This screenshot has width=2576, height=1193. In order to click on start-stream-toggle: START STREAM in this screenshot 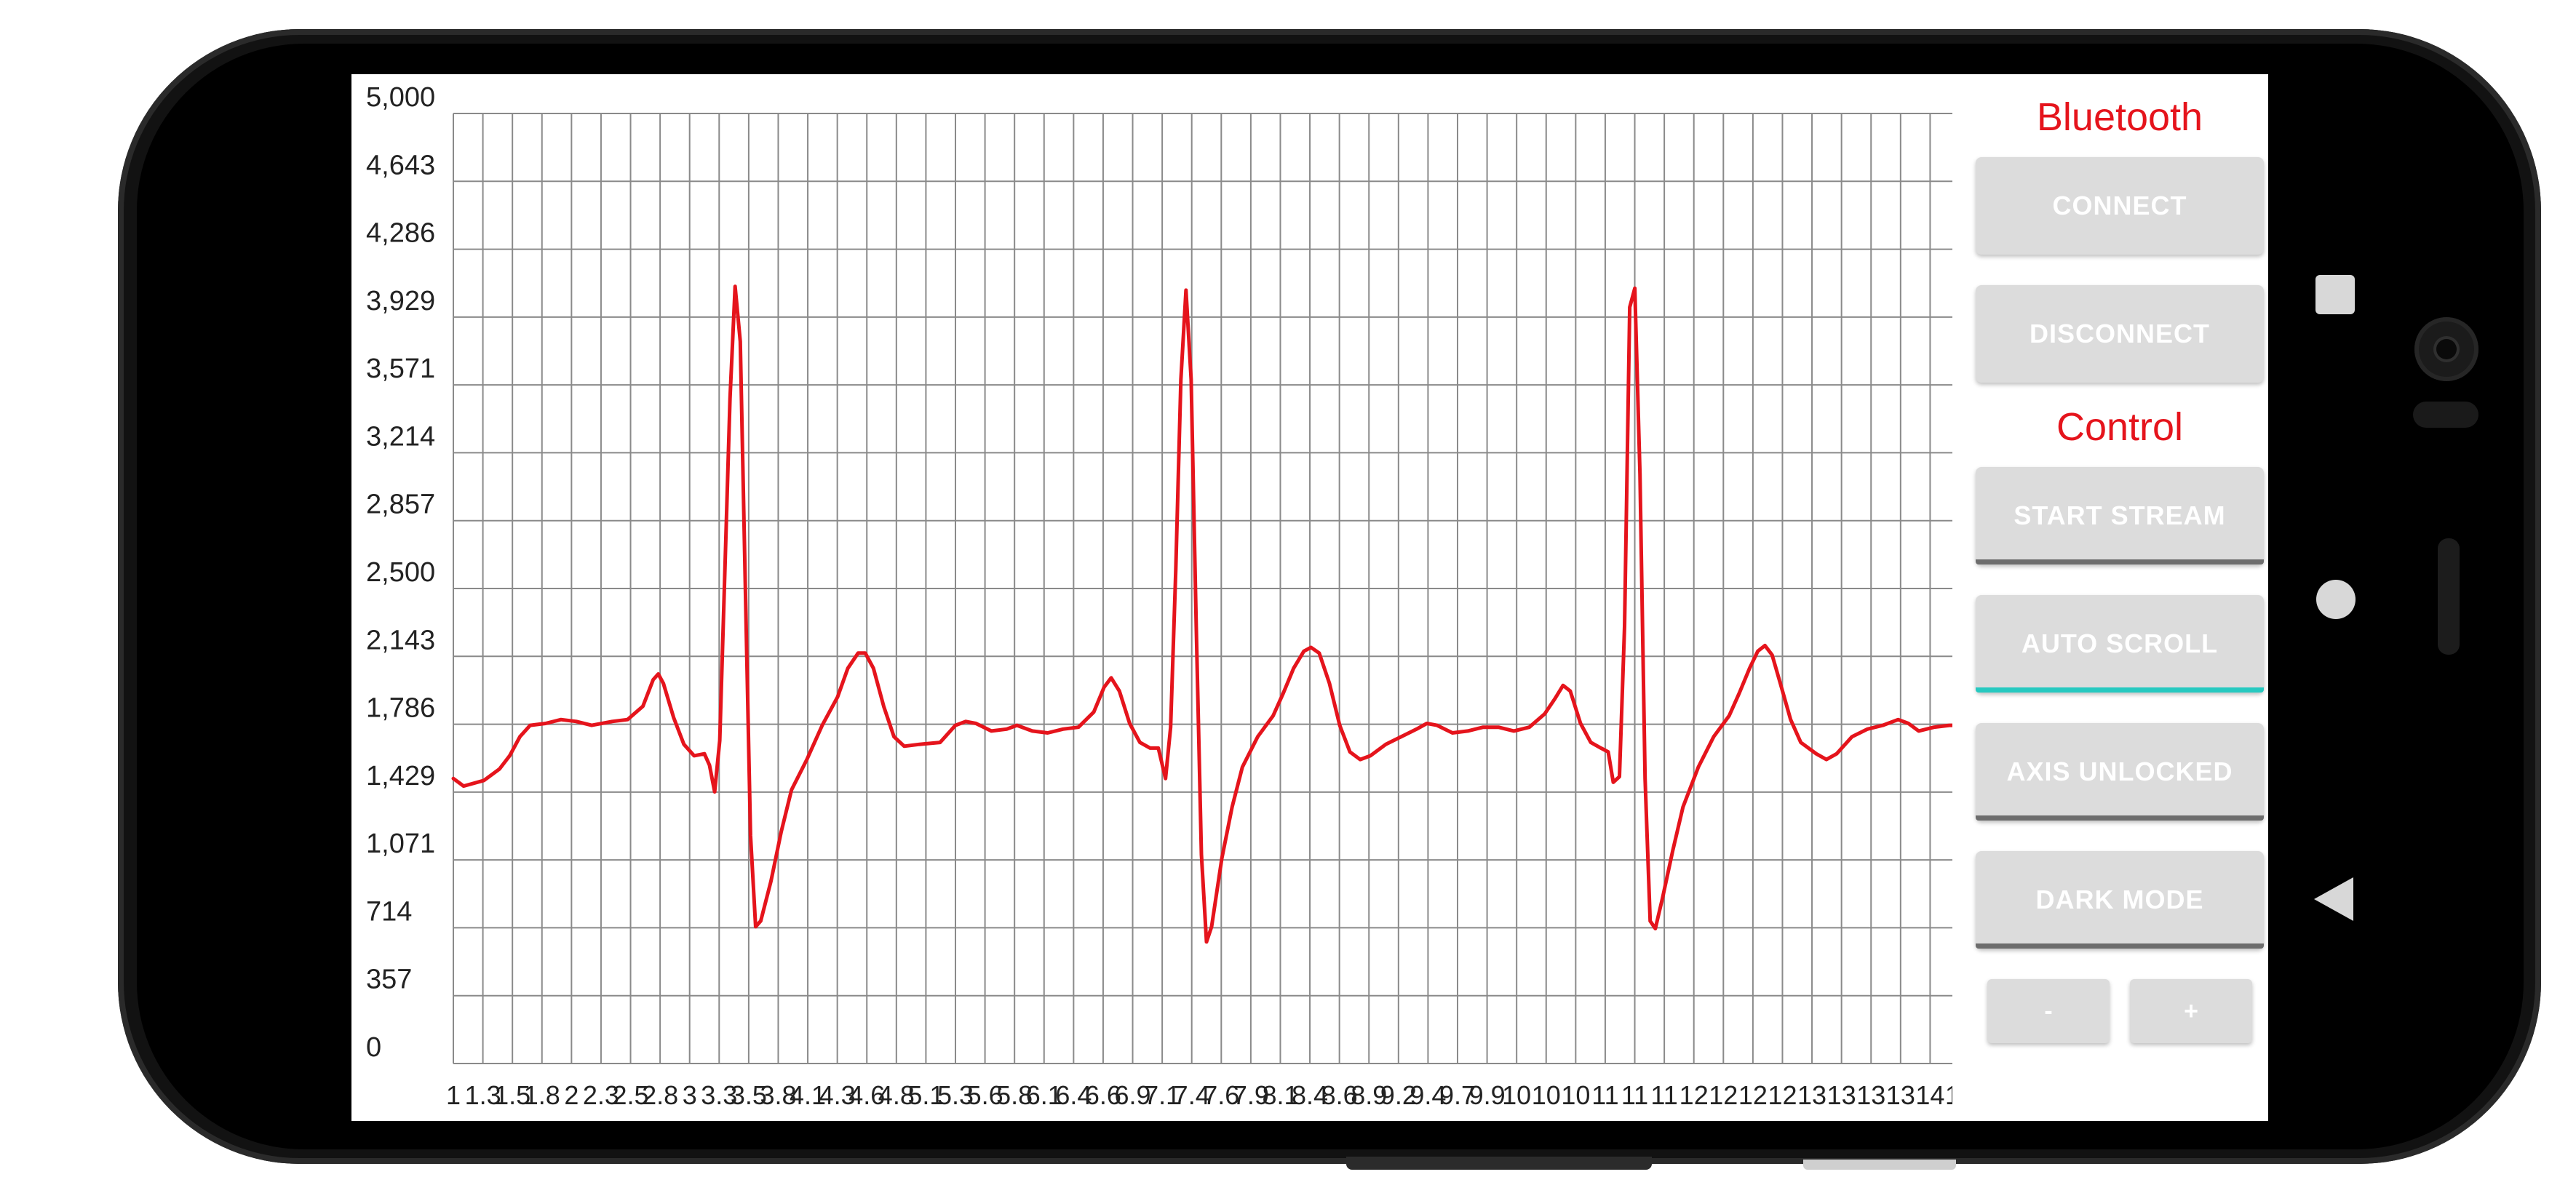, I will do `click(2120, 515)`.